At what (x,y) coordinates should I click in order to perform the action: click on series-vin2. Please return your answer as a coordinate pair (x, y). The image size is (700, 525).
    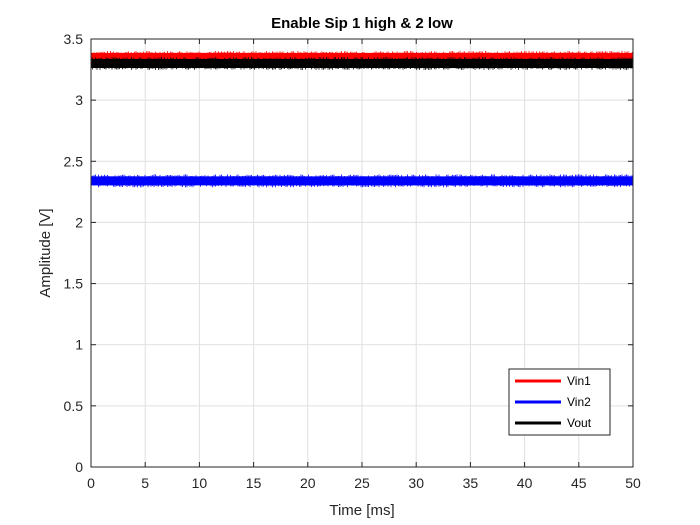
    Looking at the image, I should click on (361, 181).